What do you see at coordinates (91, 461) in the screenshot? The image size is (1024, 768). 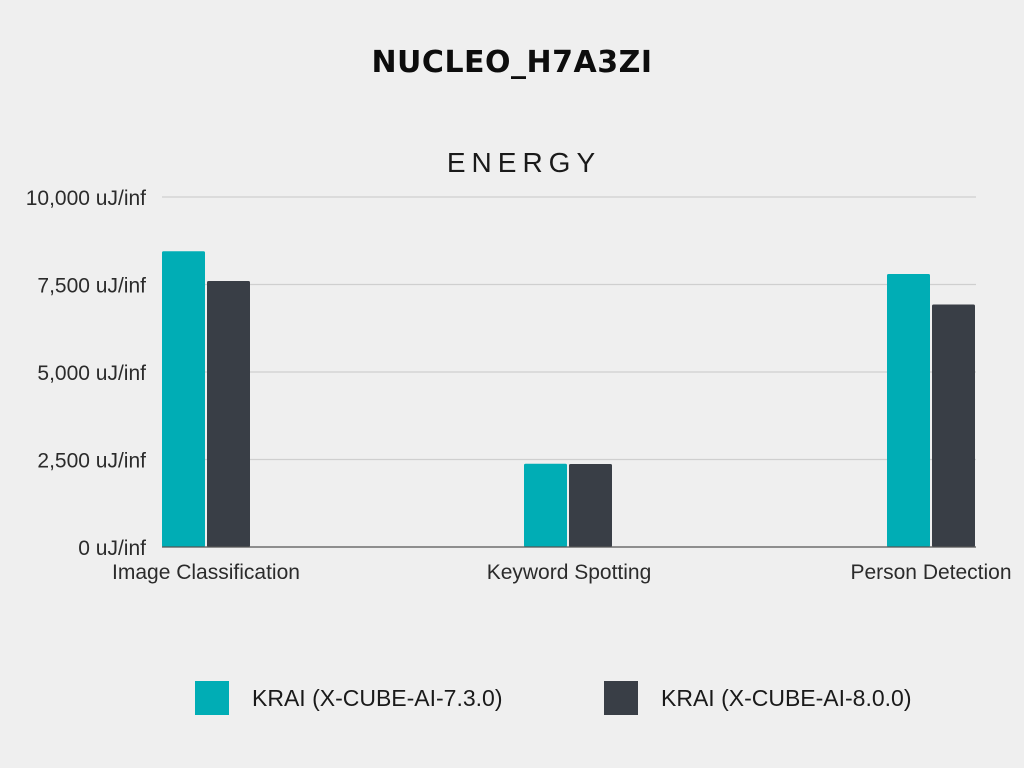 I see `y-tick-label: 2,500 uJ/inf` at bounding box center [91, 461].